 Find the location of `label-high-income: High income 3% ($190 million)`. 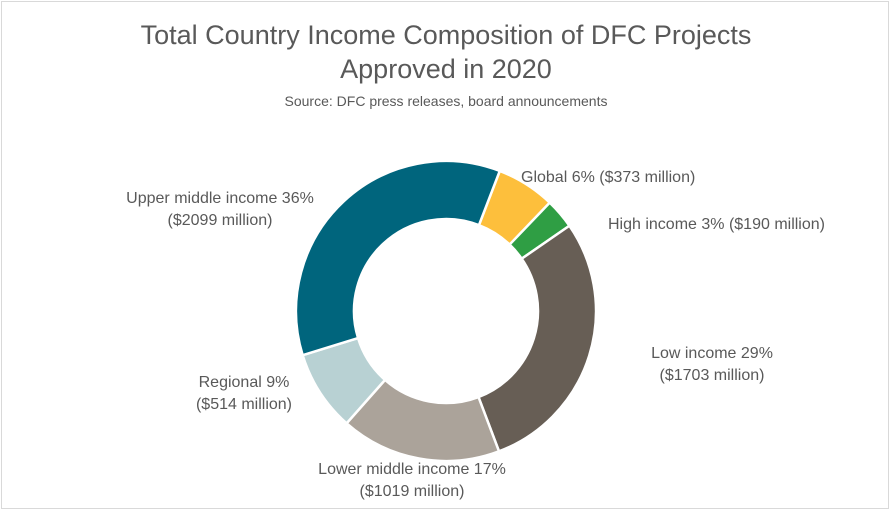

label-high-income: High income 3% ($190 million) is located at coordinates (716, 225).